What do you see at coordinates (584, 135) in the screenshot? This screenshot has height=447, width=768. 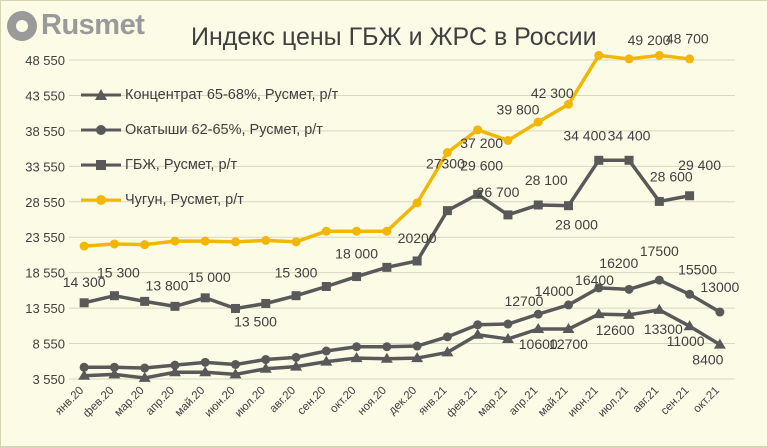 I see `data-label: 34 400` at bounding box center [584, 135].